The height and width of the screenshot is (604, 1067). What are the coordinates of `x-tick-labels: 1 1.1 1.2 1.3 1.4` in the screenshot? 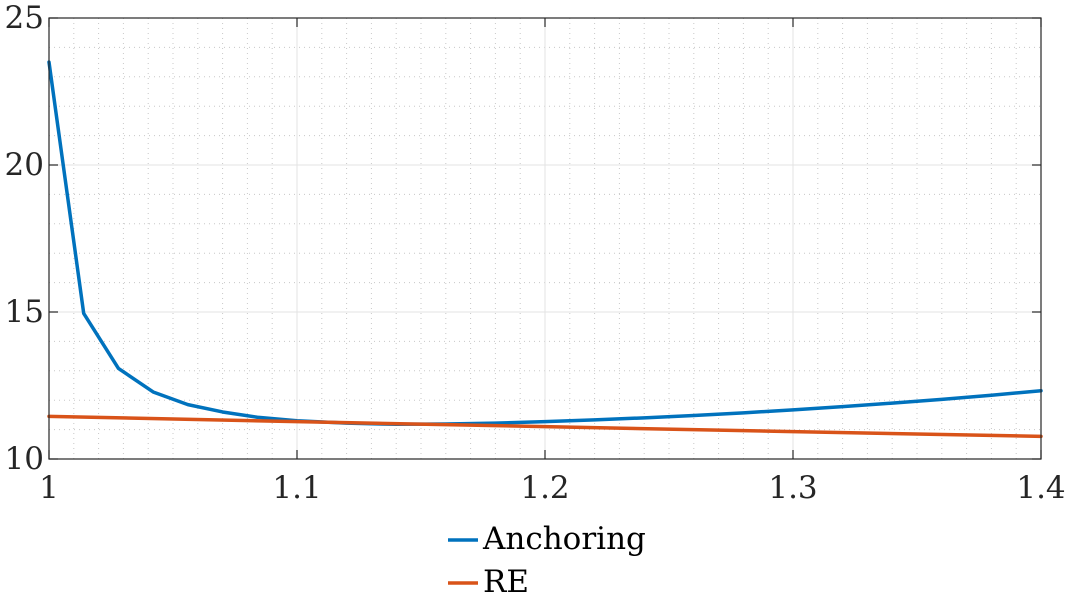 It's located at (552, 488).